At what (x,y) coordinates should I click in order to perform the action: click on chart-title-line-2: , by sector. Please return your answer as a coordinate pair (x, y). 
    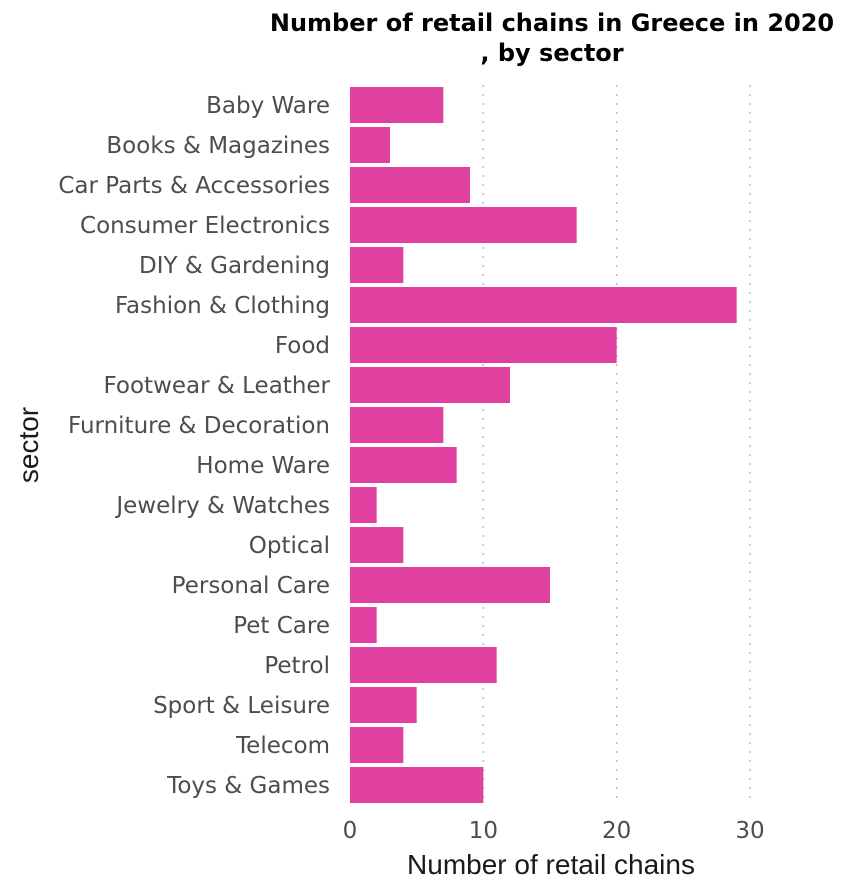
    Looking at the image, I should click on (551, 53).